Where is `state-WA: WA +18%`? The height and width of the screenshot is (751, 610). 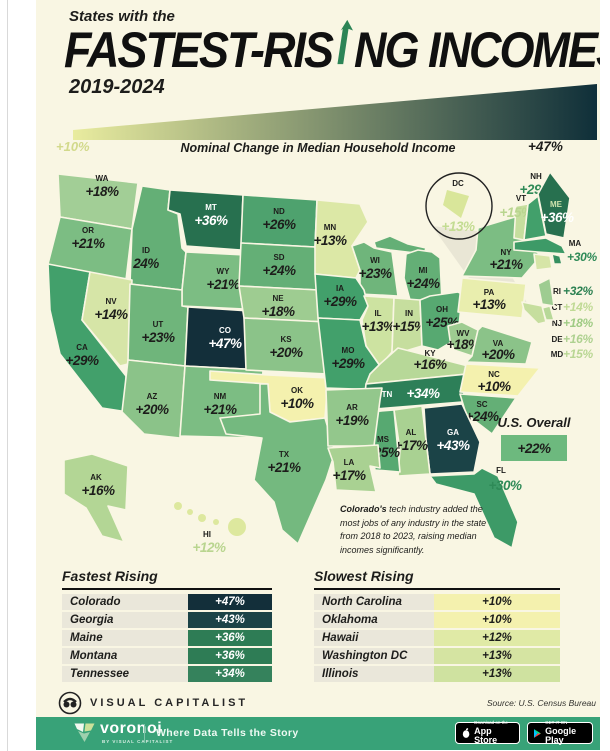 state-WA: WA +18% is located at coordinates (98, 201).